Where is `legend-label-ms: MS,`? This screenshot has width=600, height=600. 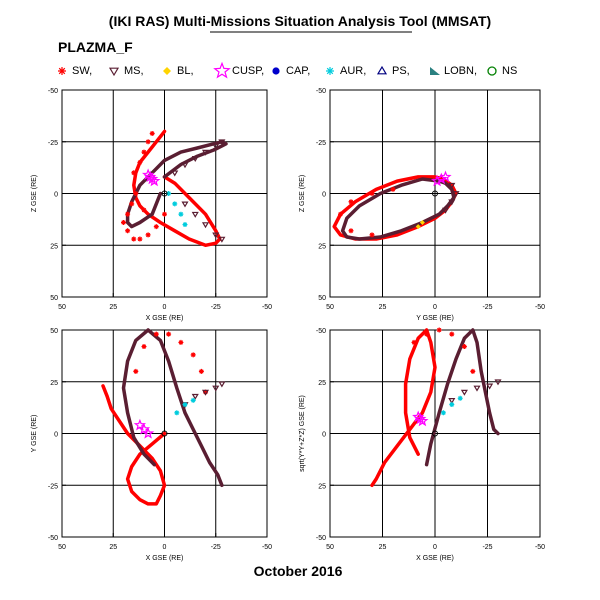
legend-label-ms: MS, is located at coordinates (134, 71).